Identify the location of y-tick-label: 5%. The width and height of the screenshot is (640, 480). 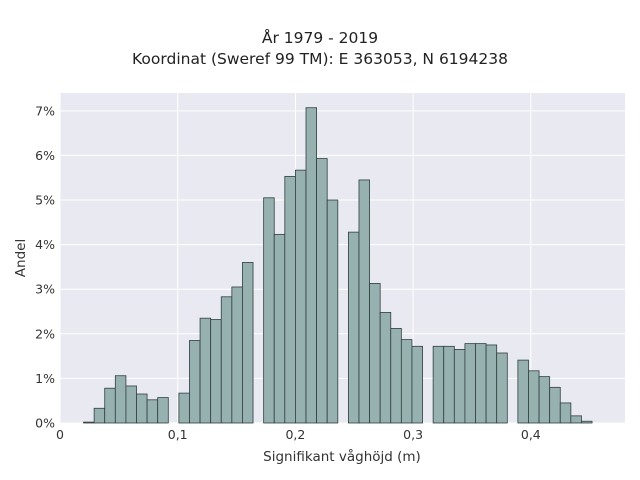
(45, 200).